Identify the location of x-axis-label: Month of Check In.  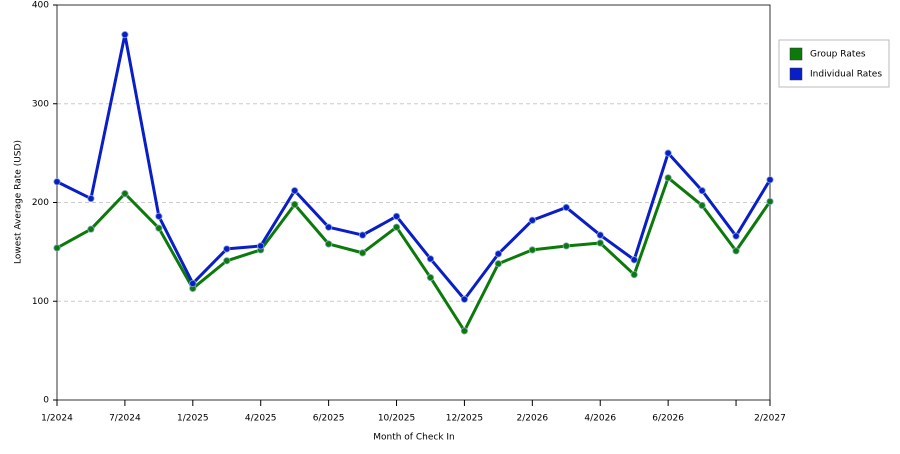
(414, 438).